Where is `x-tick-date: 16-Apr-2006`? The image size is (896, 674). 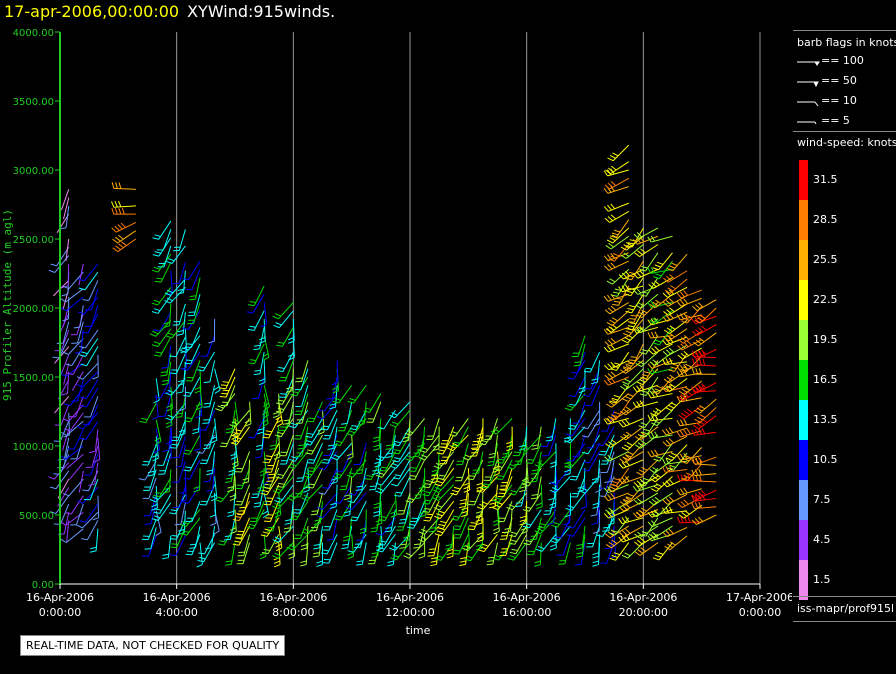 x-tick-date: 16-Apr-2006 is located at coordinates (60, 597).